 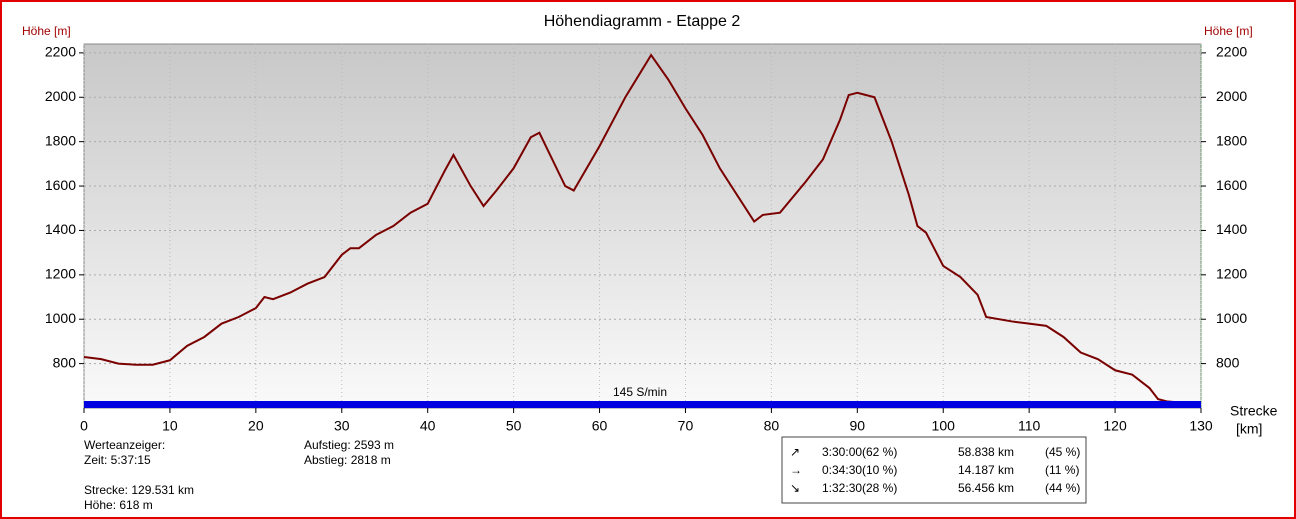 I want to click on y2-axis-label: Höhe [m], so click(x=1228, y=31).